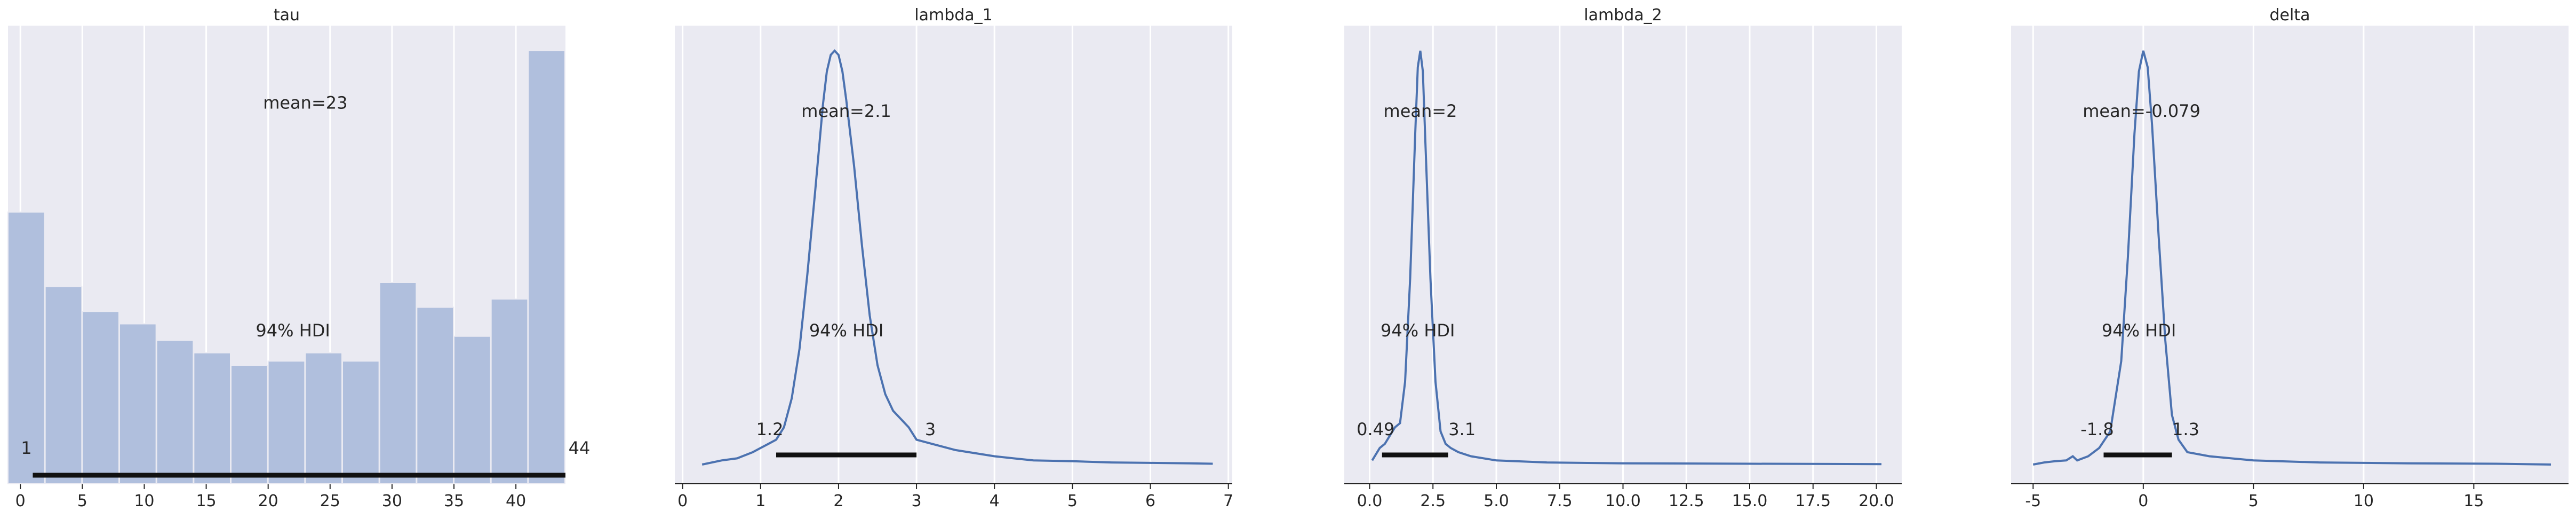 The width and height of the screenshot is (2576, 519). I want to click on subplot-title: delta, so click(2290, 16).